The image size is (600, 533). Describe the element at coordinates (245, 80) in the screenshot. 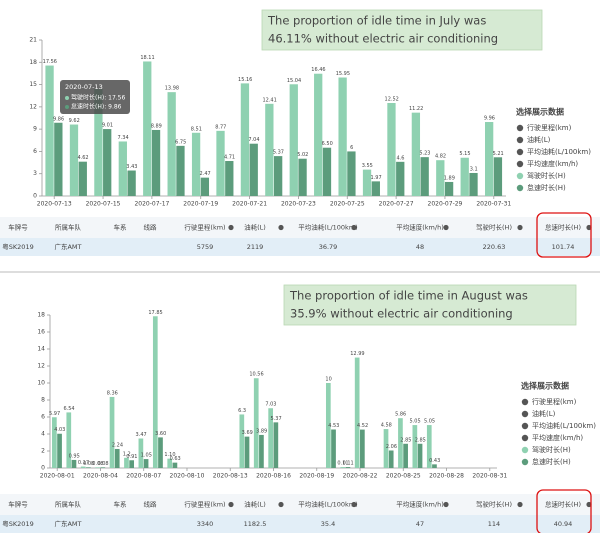

I see `data-label: 15.16` at that location.